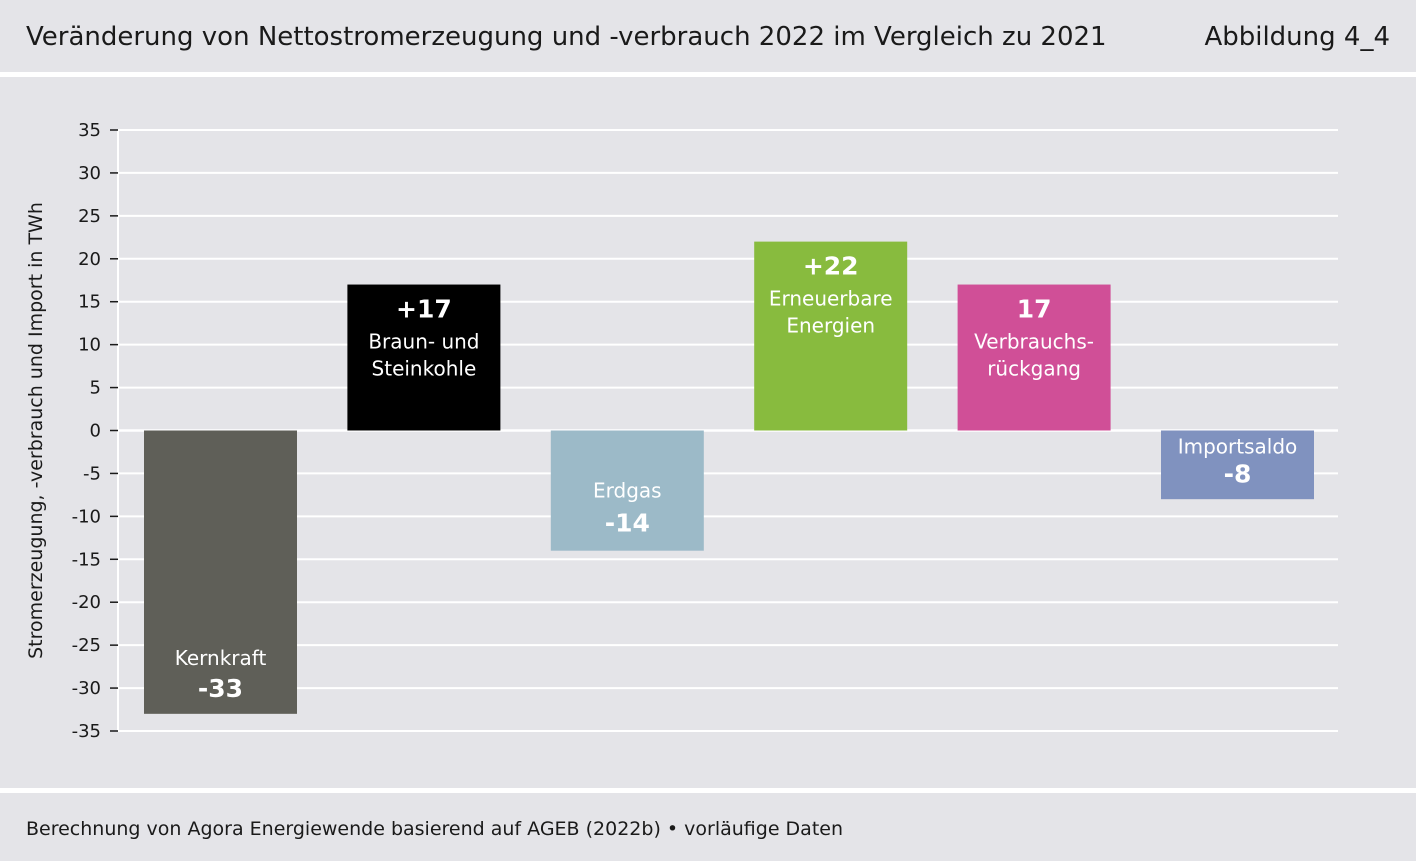 The width and height of the screenshot is (1416, 861). Describe the element at coordinates (92, 473) in the screenshot. I see `y-tick-label: -5` at that location.